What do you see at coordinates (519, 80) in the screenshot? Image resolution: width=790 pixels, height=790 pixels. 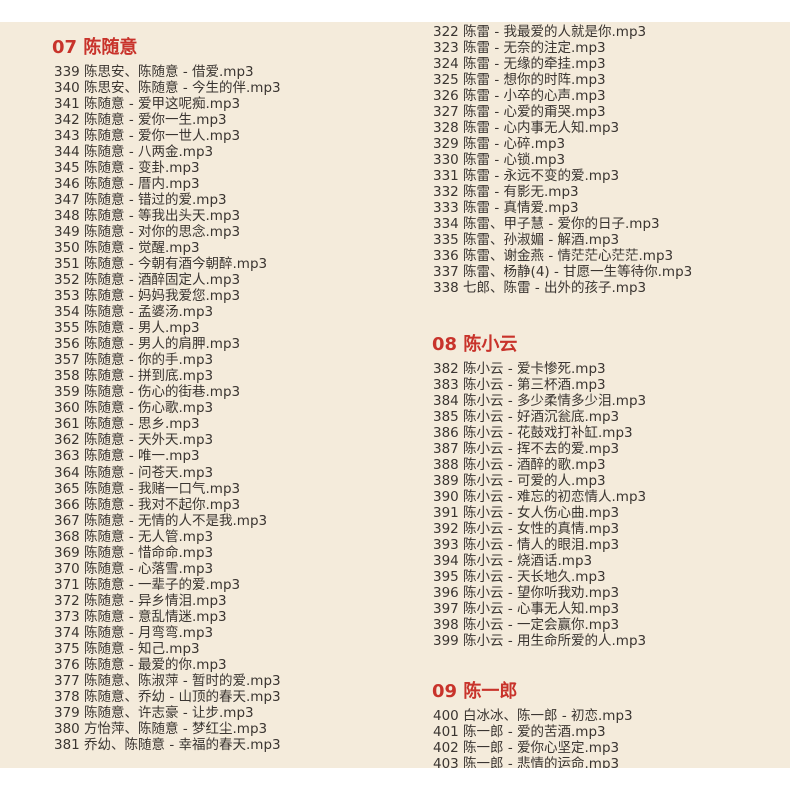 I see `file-item: 325 陈雷 - 想你的时阵.mp3` at bounding box center [519, 80].